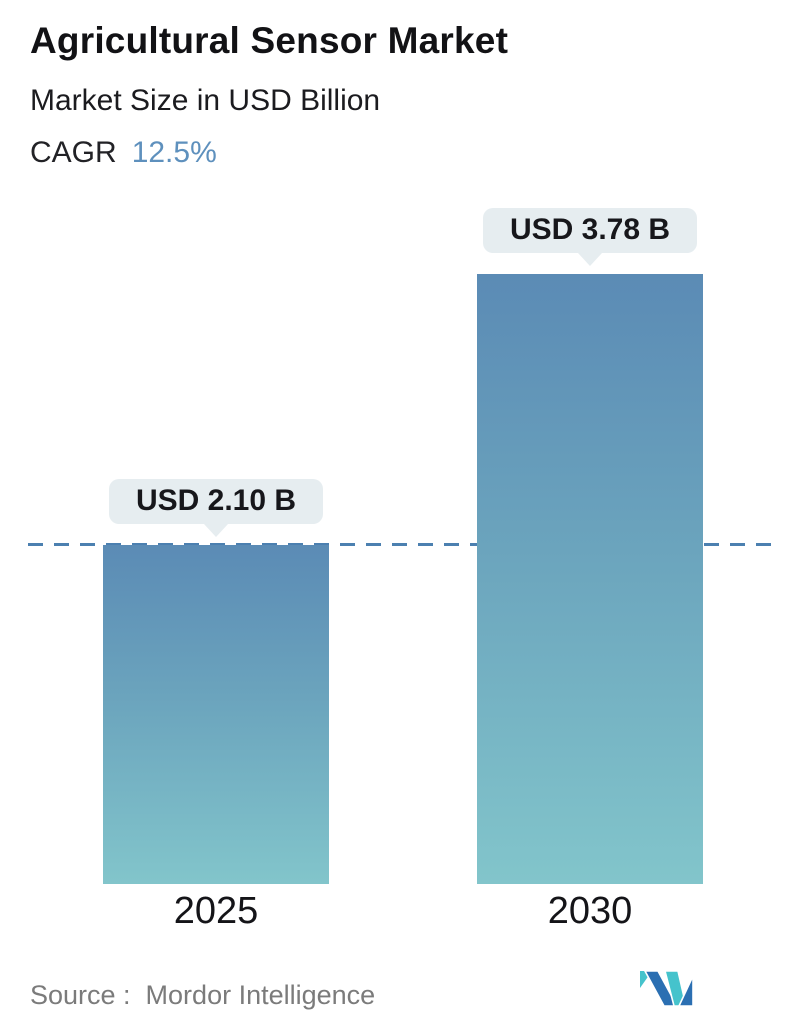 The width and height of the screenshot is (796, 1034). What do you see at coordinates (405, 544) in the screenshot?
I see `baseline-dashed-line` at bounding box center [405, 544].